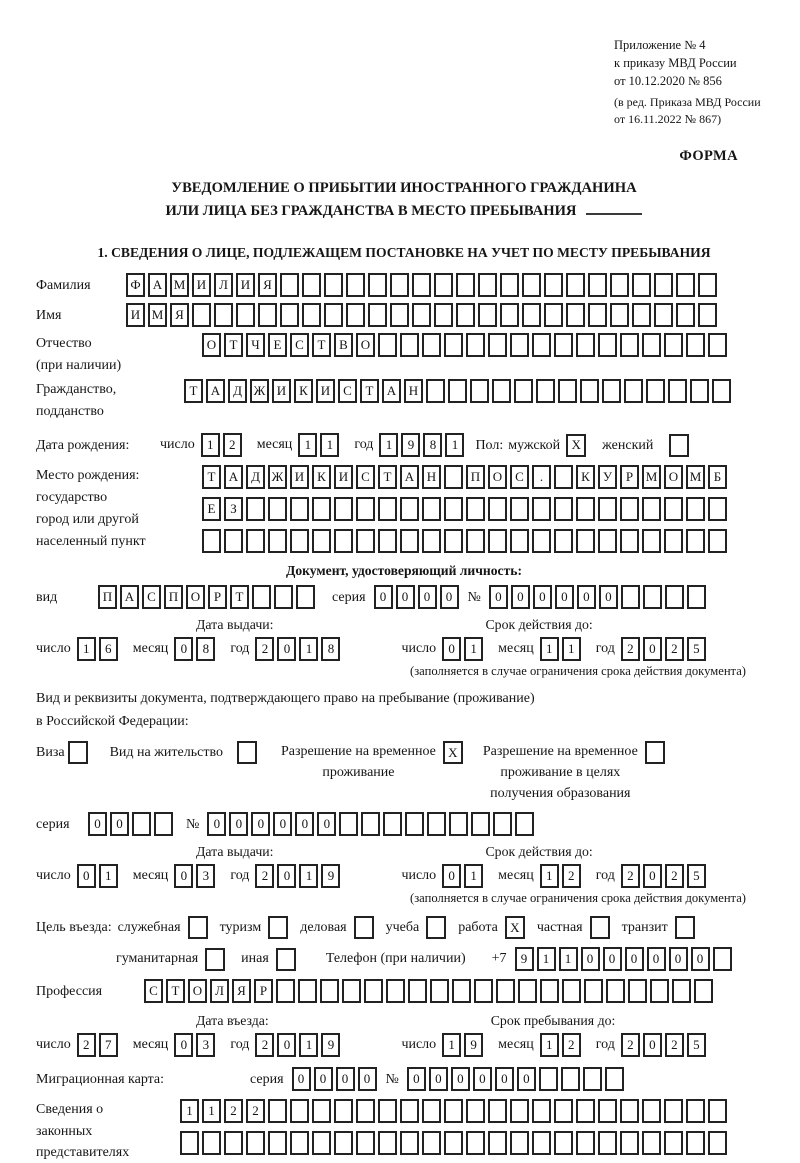 This screenshot has width=800, height=1163. I want to click on purpose-work-checkbox: X, so click(514, 927).